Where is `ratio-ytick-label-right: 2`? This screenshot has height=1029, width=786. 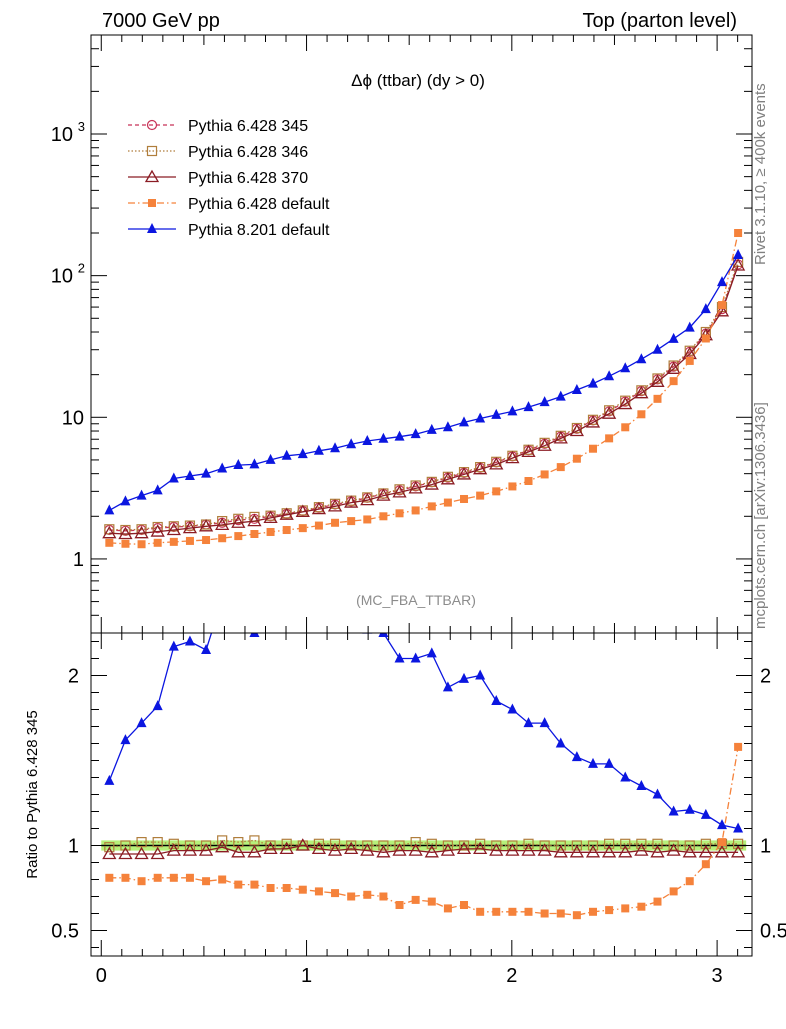 ratio-ytick-label-right: 2 is located at coordinates (765, 677).